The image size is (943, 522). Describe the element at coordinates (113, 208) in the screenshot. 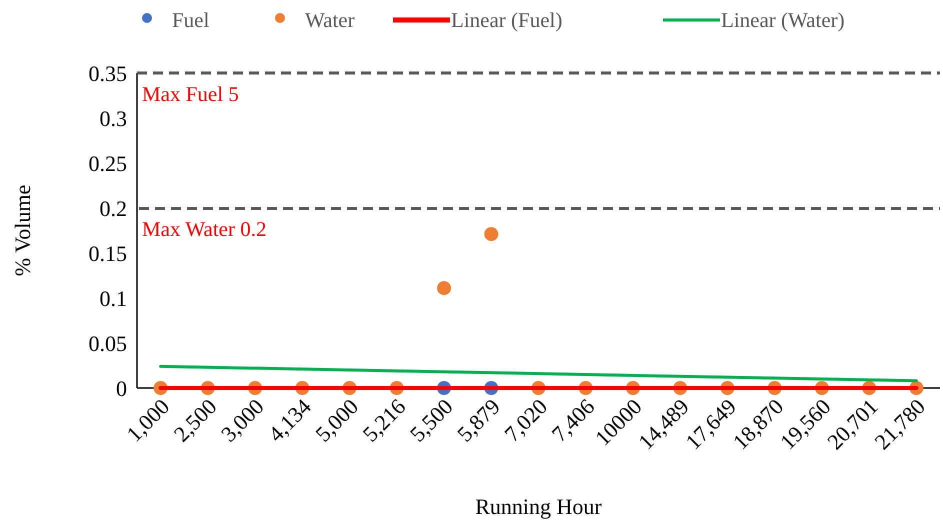

I see `y-tick-label: 0.2` at that location.